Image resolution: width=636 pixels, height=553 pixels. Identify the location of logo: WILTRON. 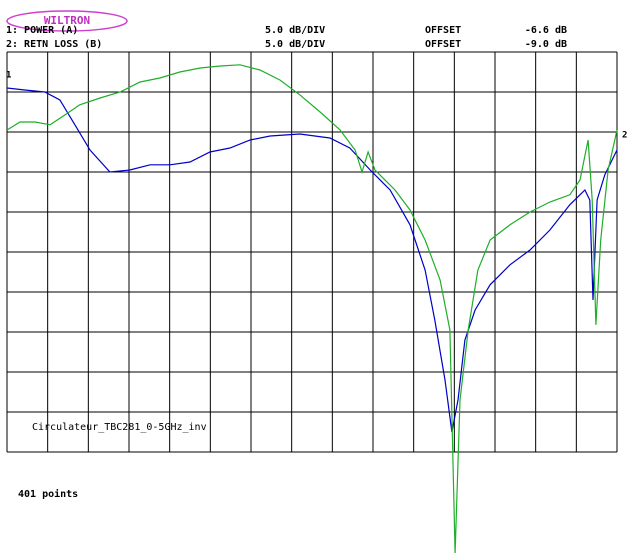
(67, 20).